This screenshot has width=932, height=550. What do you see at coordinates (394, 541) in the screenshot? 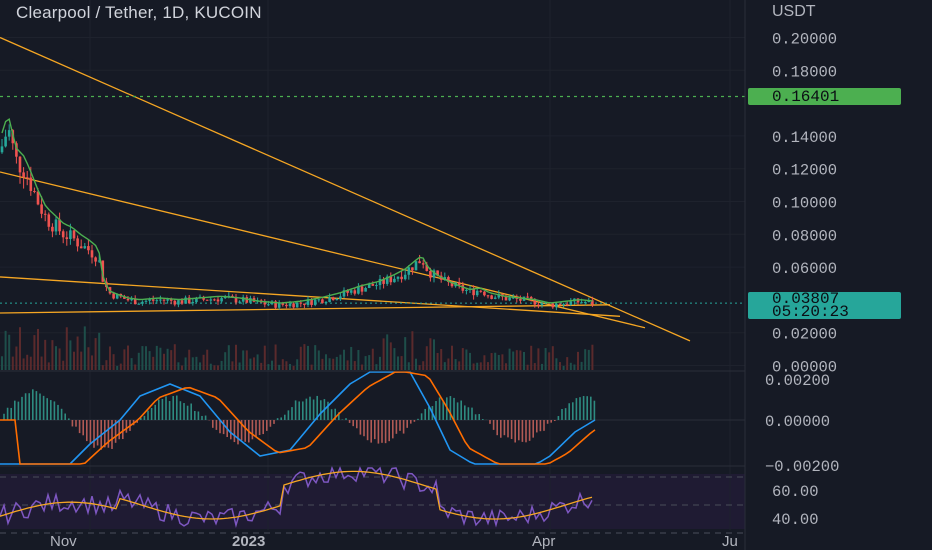
I see `time-axis: Nov 2023 Apr Ju` at bounding box center [394, 541].